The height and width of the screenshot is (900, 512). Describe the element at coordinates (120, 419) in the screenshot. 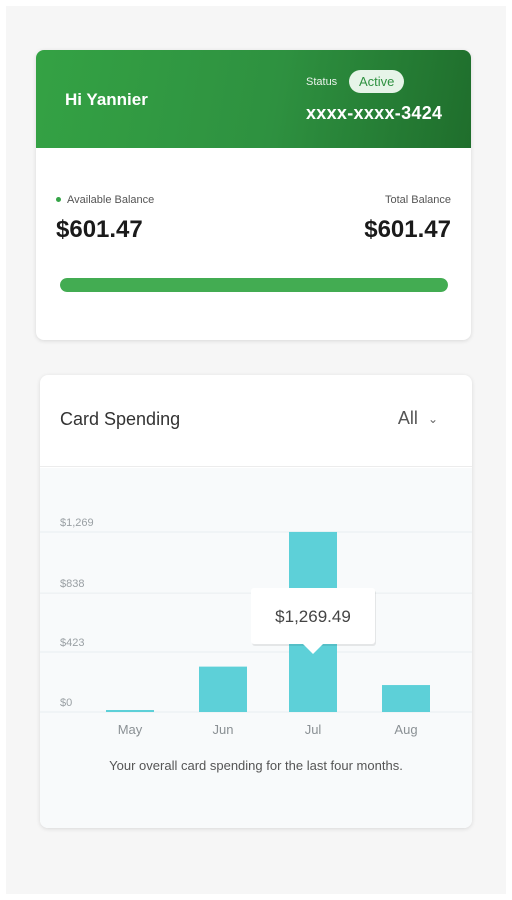

I see `spending-title: Card Spending` at that location.